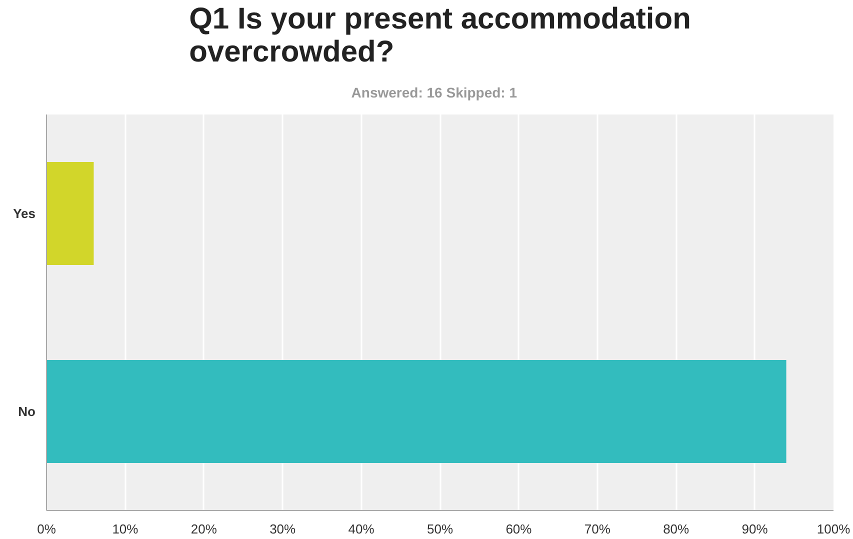 Image resolution: width=853 pixels, height=539 pixels. Describe the element at coordinates (755, 529) in the screenshot. I see `x-tick-label: 90%` at that location.